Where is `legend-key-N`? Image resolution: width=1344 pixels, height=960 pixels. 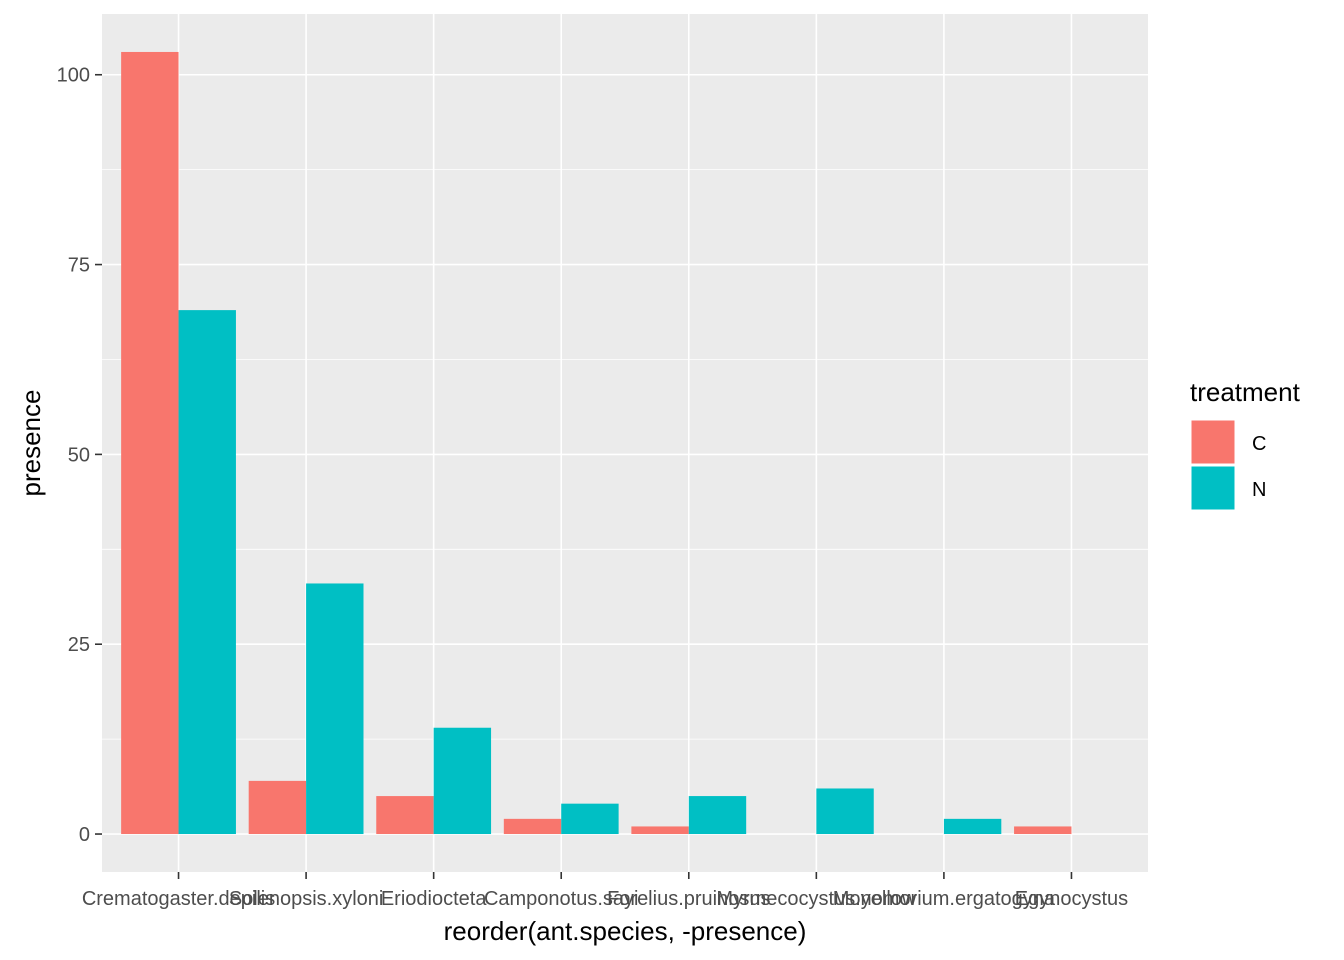 legend-key-N is located at coordinates (1213, 488).